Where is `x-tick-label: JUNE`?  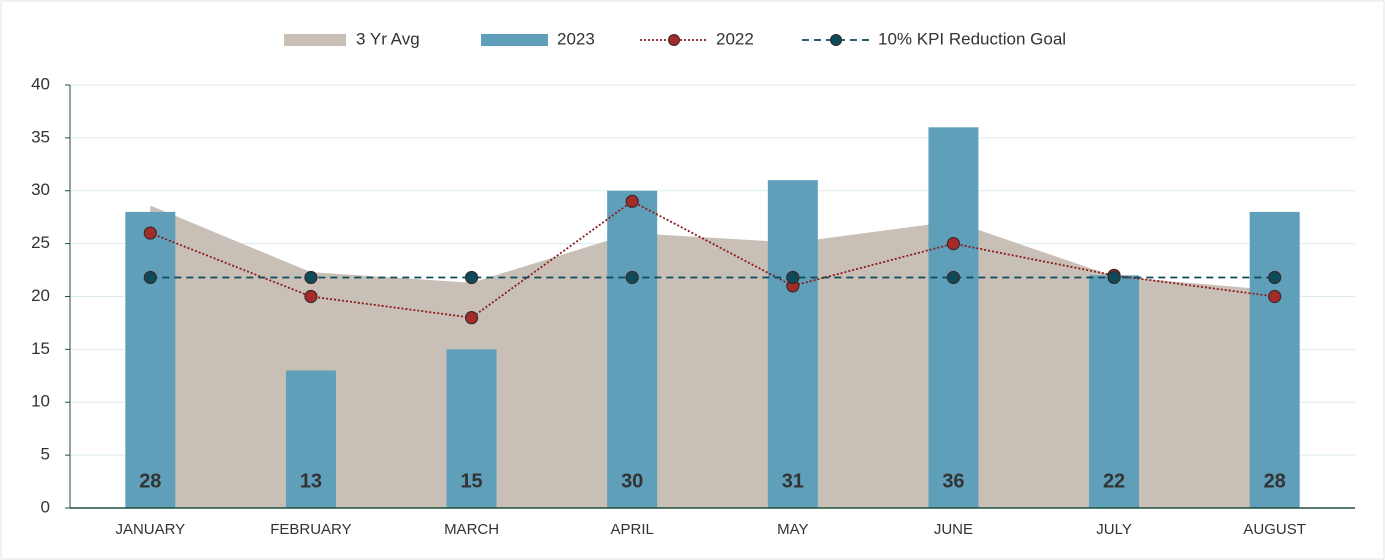
x-tick-label: JUNE is located at coordinates (953, 529).